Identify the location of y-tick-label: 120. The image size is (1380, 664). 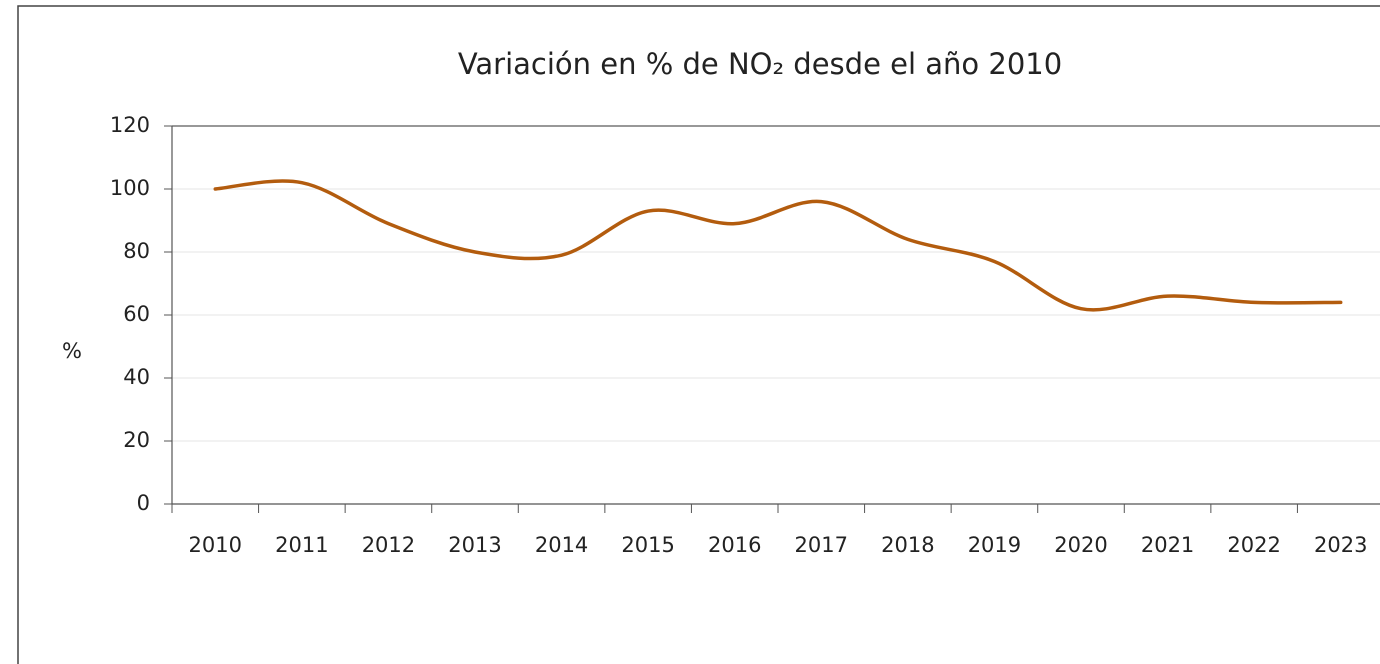
(130, 125).